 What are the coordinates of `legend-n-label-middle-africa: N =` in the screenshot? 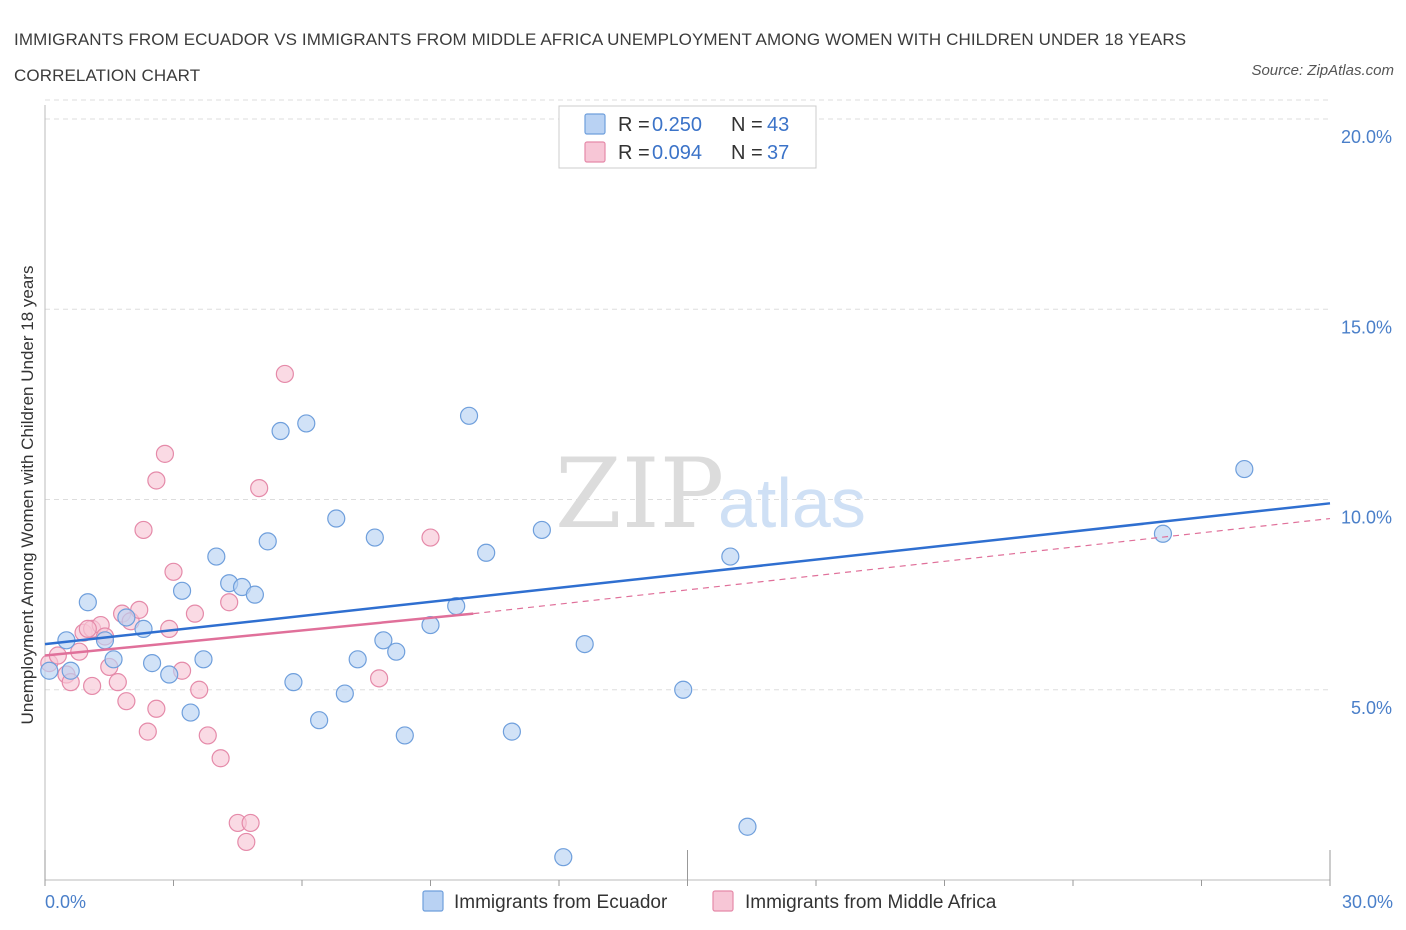 It's located at (747, 153).